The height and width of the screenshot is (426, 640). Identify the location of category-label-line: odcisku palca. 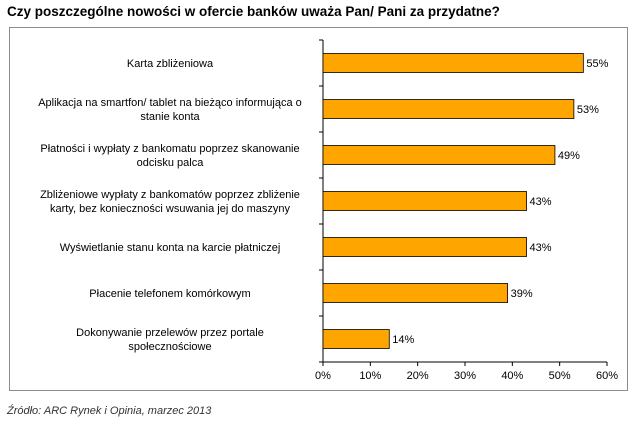
(171, 163).